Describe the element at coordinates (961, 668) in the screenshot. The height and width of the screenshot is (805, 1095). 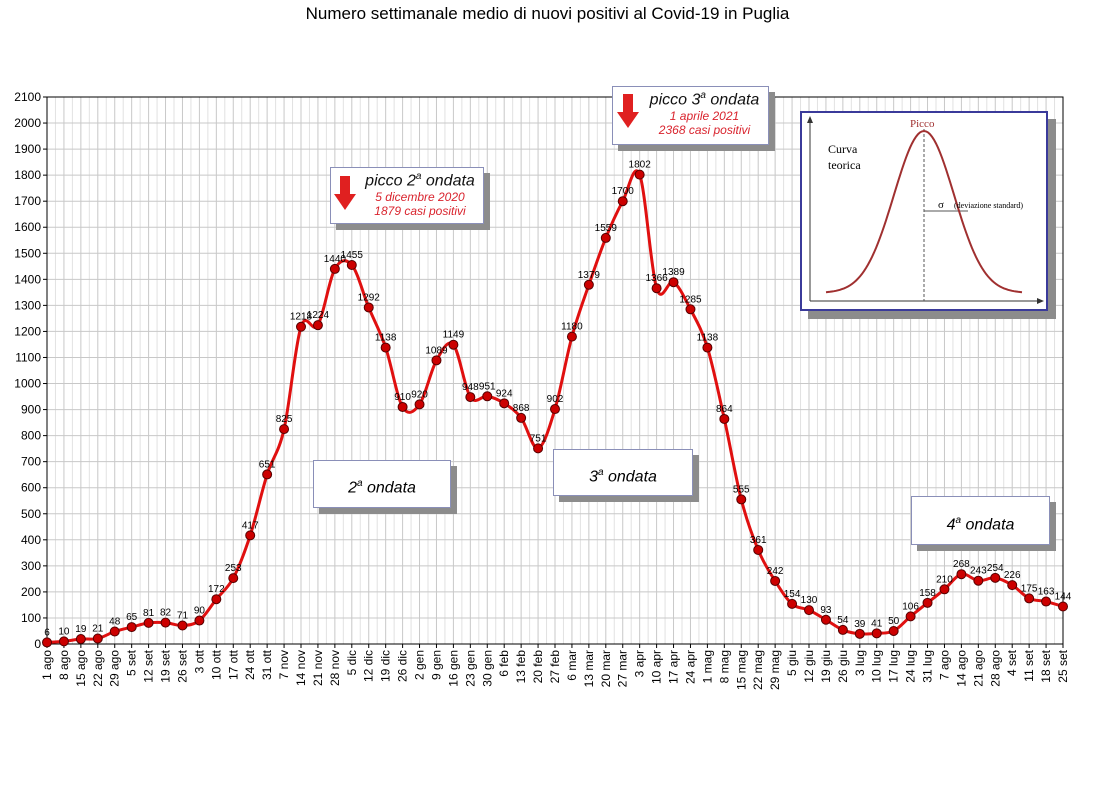
I see `x-tick-label: 14 ago` at that location.